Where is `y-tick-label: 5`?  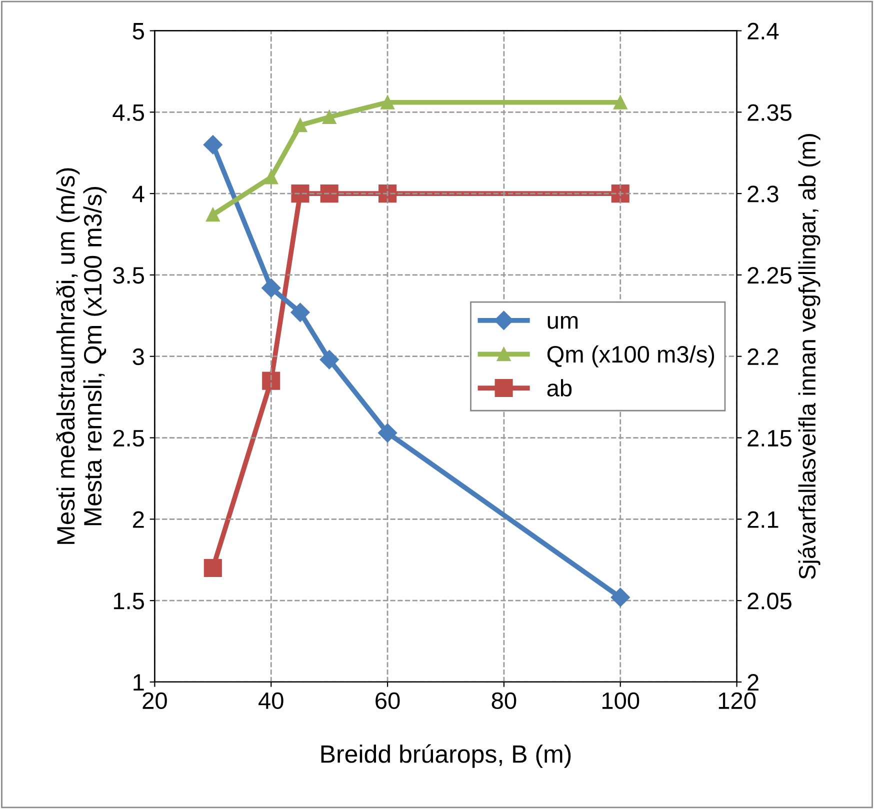
y-tick-label: 5 is located at coordinates (138, 31).